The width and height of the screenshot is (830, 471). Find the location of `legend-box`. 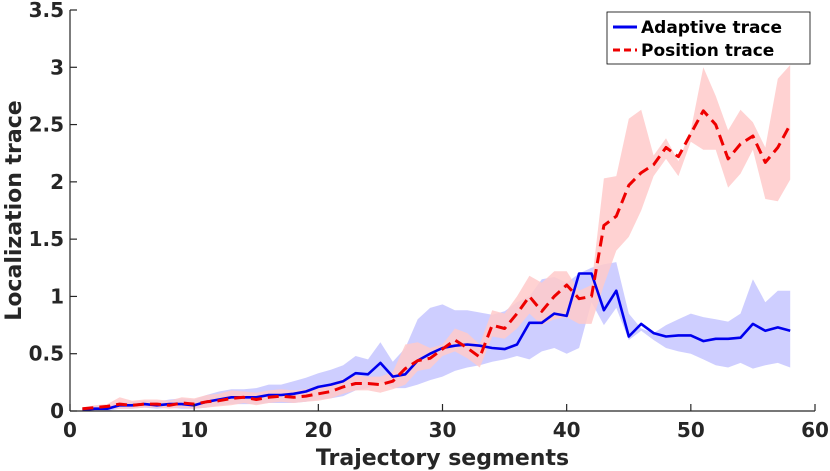

legend-box is located at coordinates (708, 38).